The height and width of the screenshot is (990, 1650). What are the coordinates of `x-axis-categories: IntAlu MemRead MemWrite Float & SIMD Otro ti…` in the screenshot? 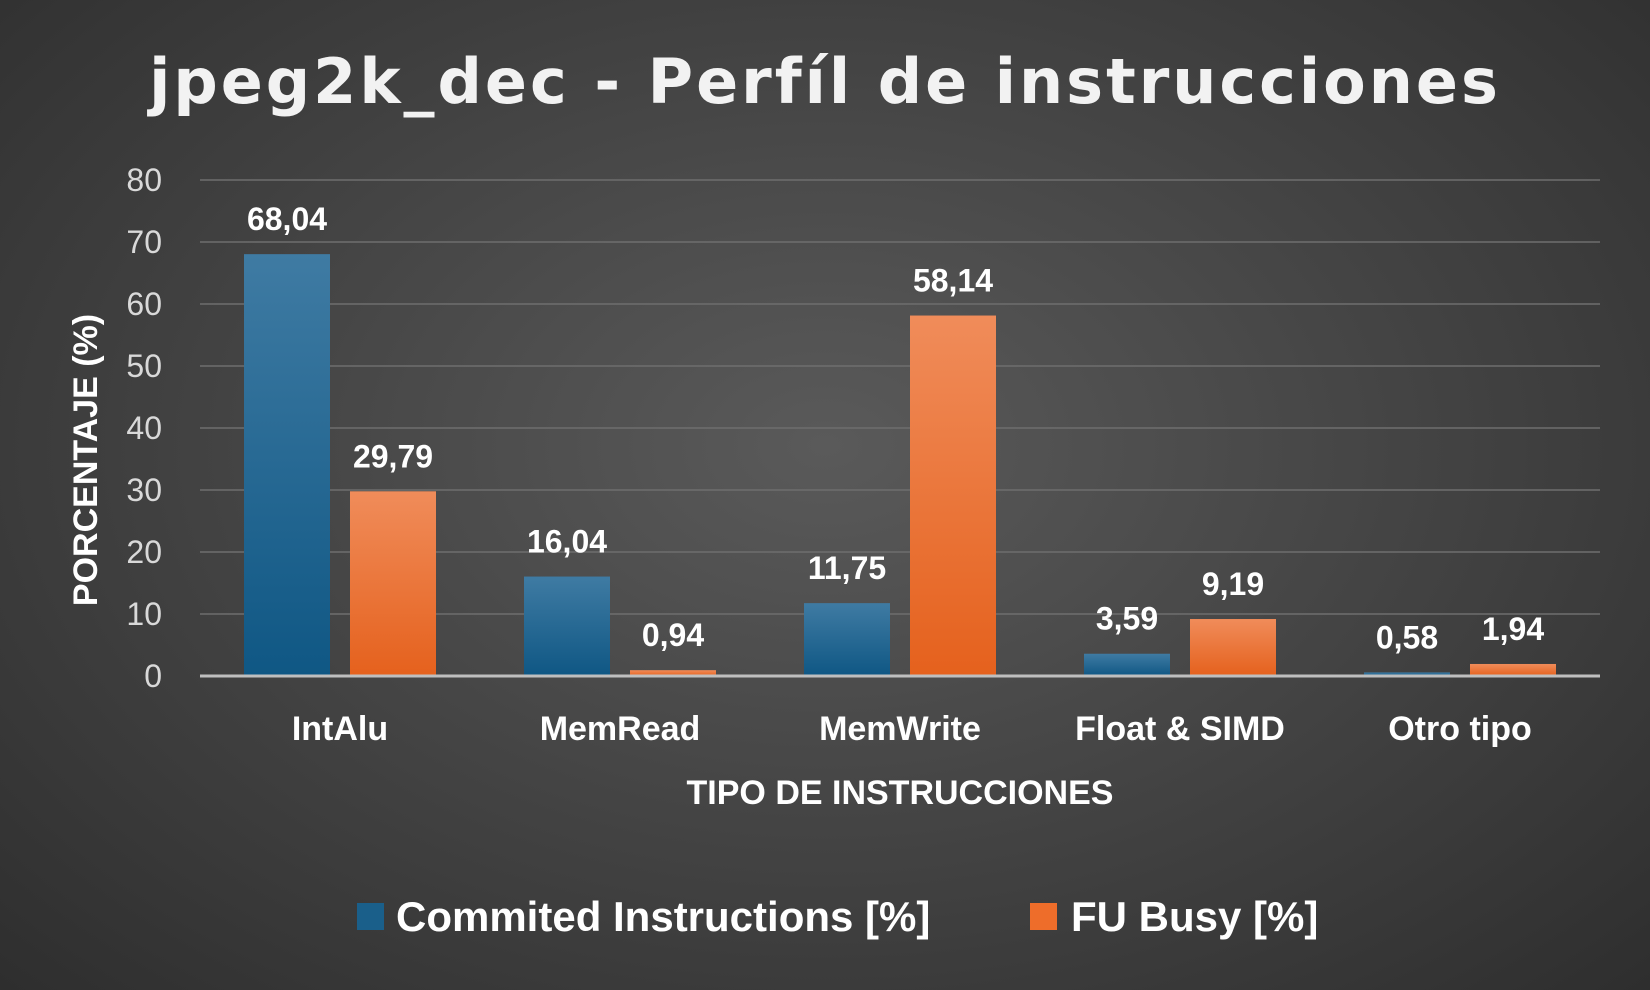 It's located at (912, 729).